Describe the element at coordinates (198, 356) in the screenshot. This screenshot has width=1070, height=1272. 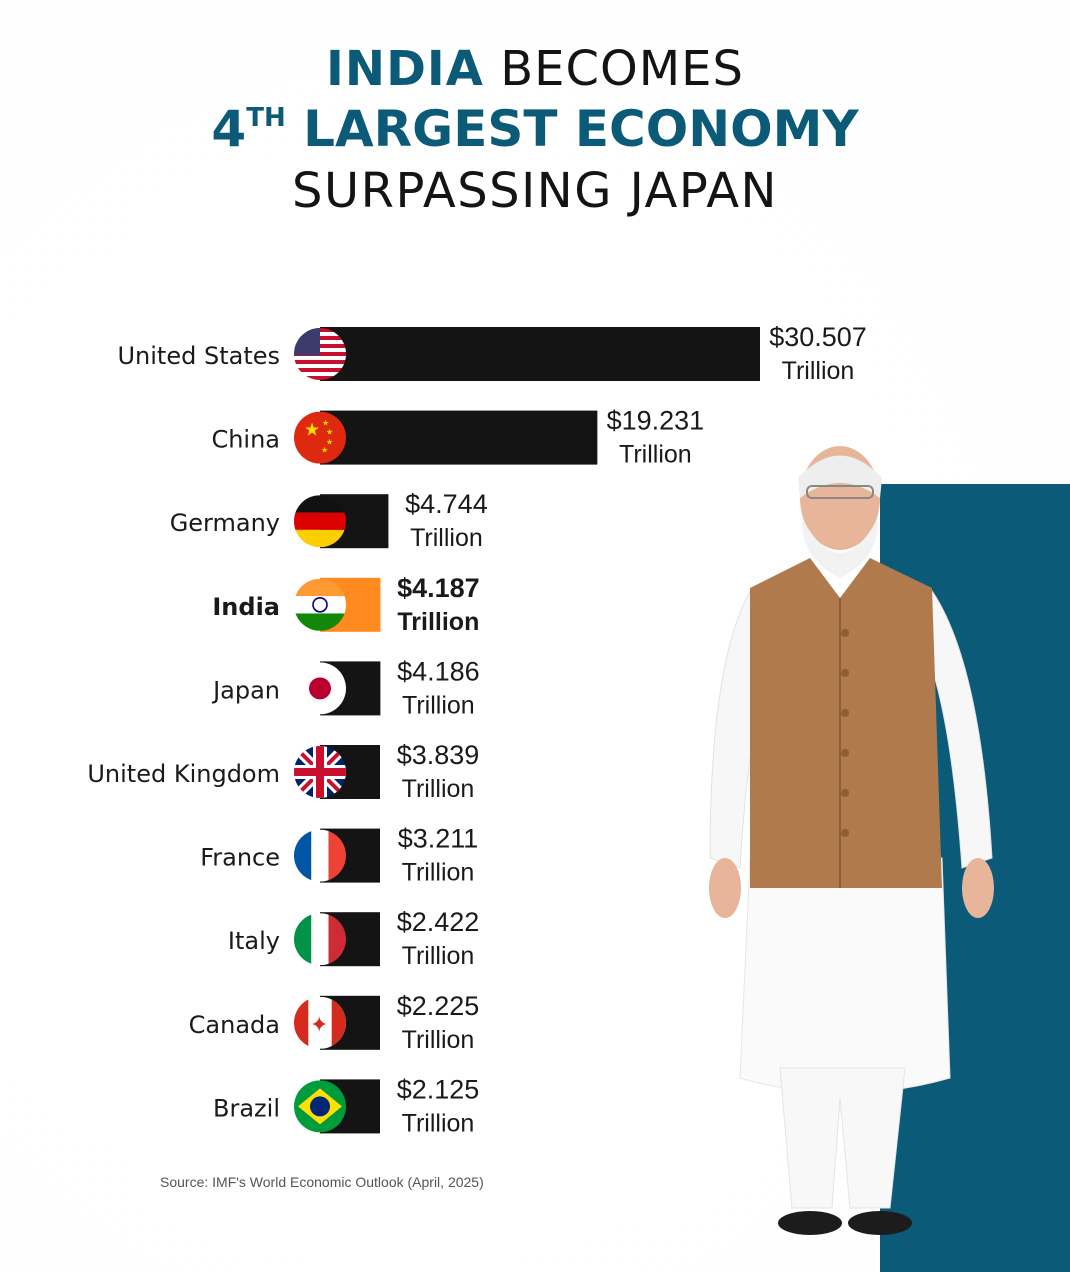
I see `category-label: United States` at that location.